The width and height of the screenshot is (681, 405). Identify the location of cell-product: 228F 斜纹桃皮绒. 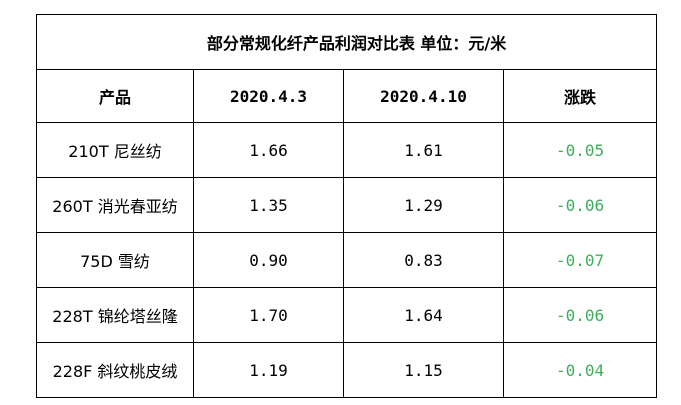
(115, 370).